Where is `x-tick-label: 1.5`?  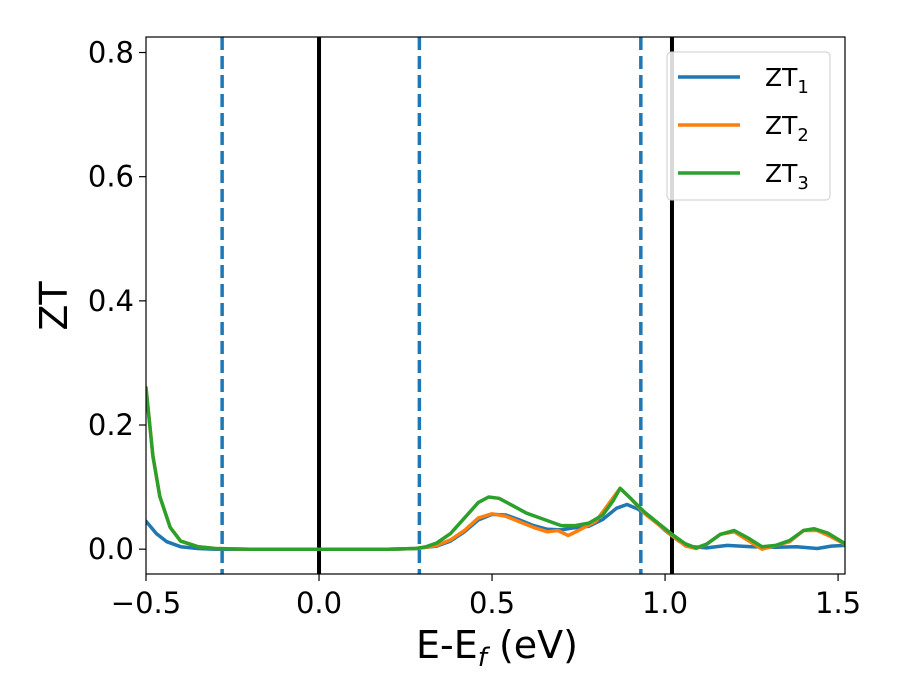 x-tick-label: 1.5 is located at coordinates (838, 603).